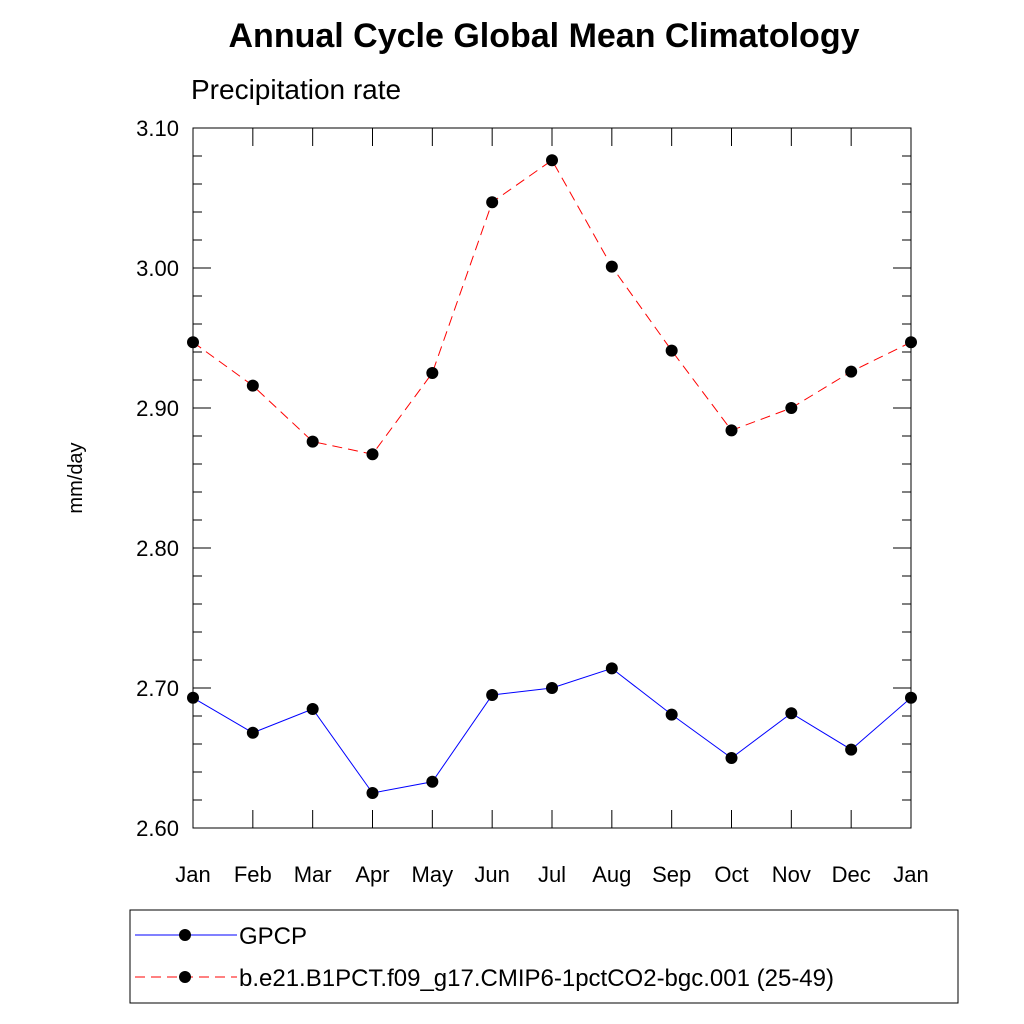 Image resolution: width=1024 pixels, height=1024 pixels. What do you see at coordinates (157, 828) in the screenshot?
I see `y-tick-label: 2.60` at bounding box center [157, 828].